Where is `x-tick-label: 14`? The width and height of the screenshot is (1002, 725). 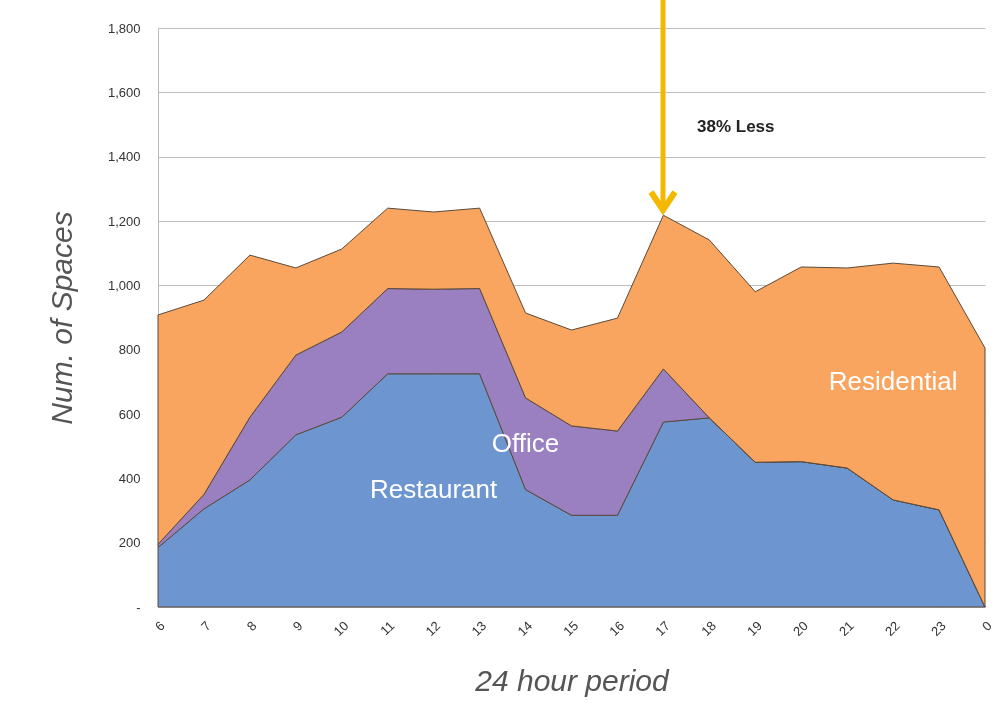
x-tick-label: 14 is located at coordinates (525, 628).